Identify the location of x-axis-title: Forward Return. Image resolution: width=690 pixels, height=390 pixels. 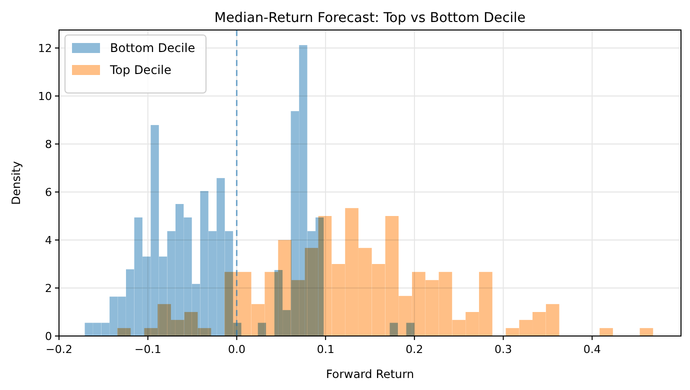
(370, 374).